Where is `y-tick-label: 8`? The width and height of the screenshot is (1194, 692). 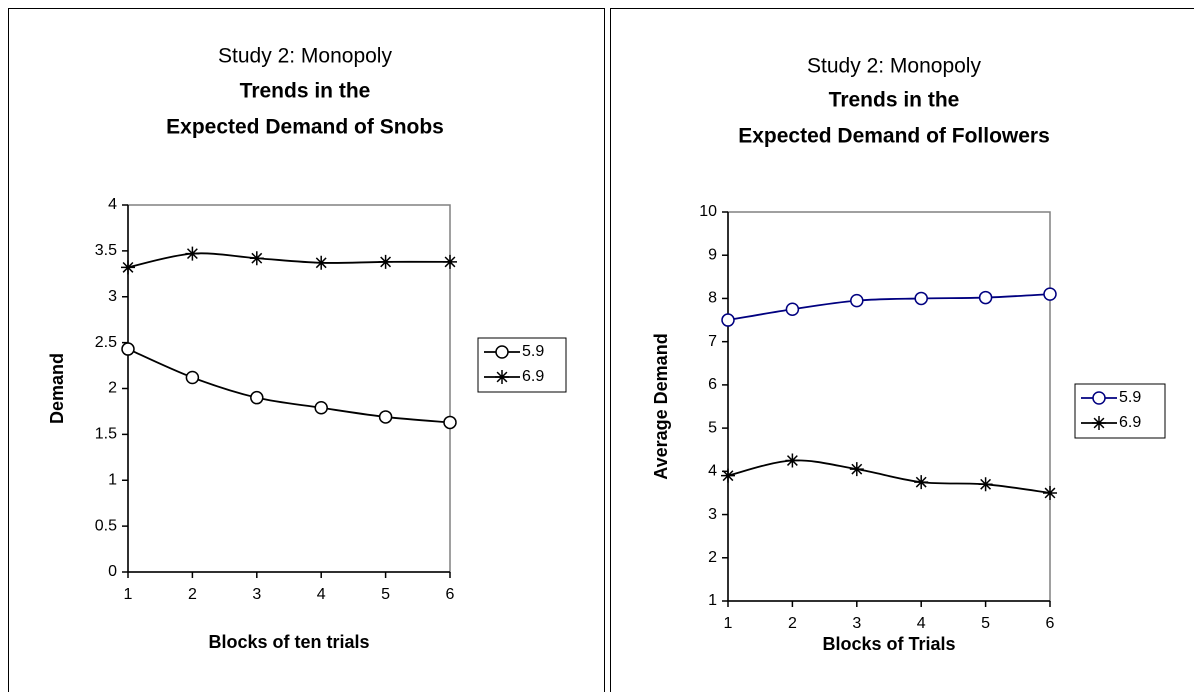
y-tick-label: 8 is located at coordinates (712, 298).